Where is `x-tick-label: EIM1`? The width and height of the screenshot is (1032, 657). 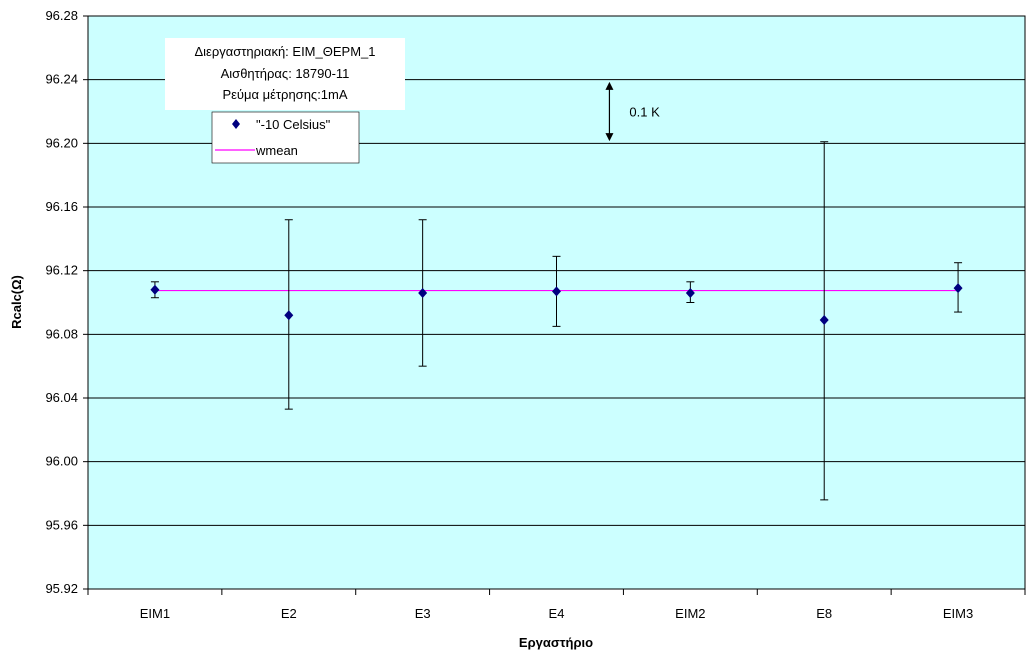 x-tick-label: EIM1 is located at coordinates (155, 613).